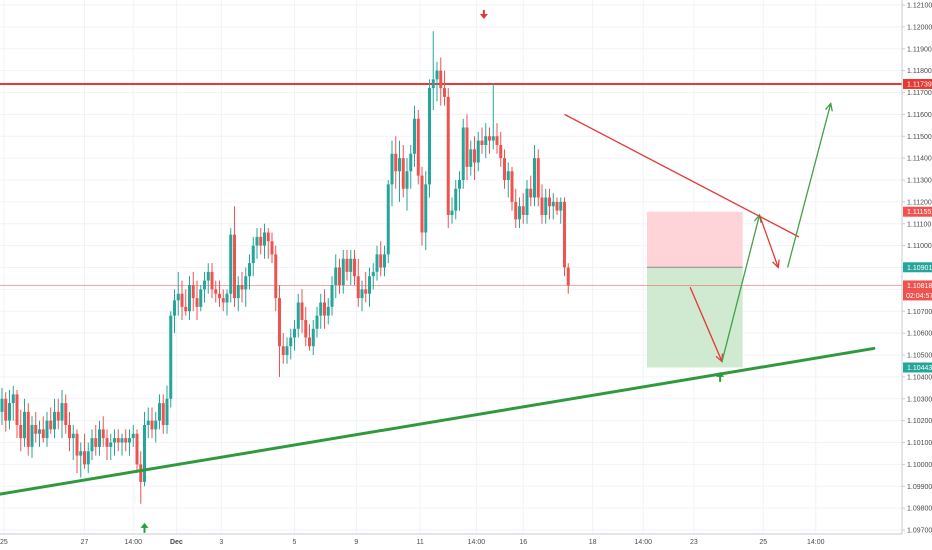 The width and height of the screenshot is (932, 550). Describe the element at coordinates (919, 137) in the screenshot. I see `price-tick-label: 1.11500` at that location.